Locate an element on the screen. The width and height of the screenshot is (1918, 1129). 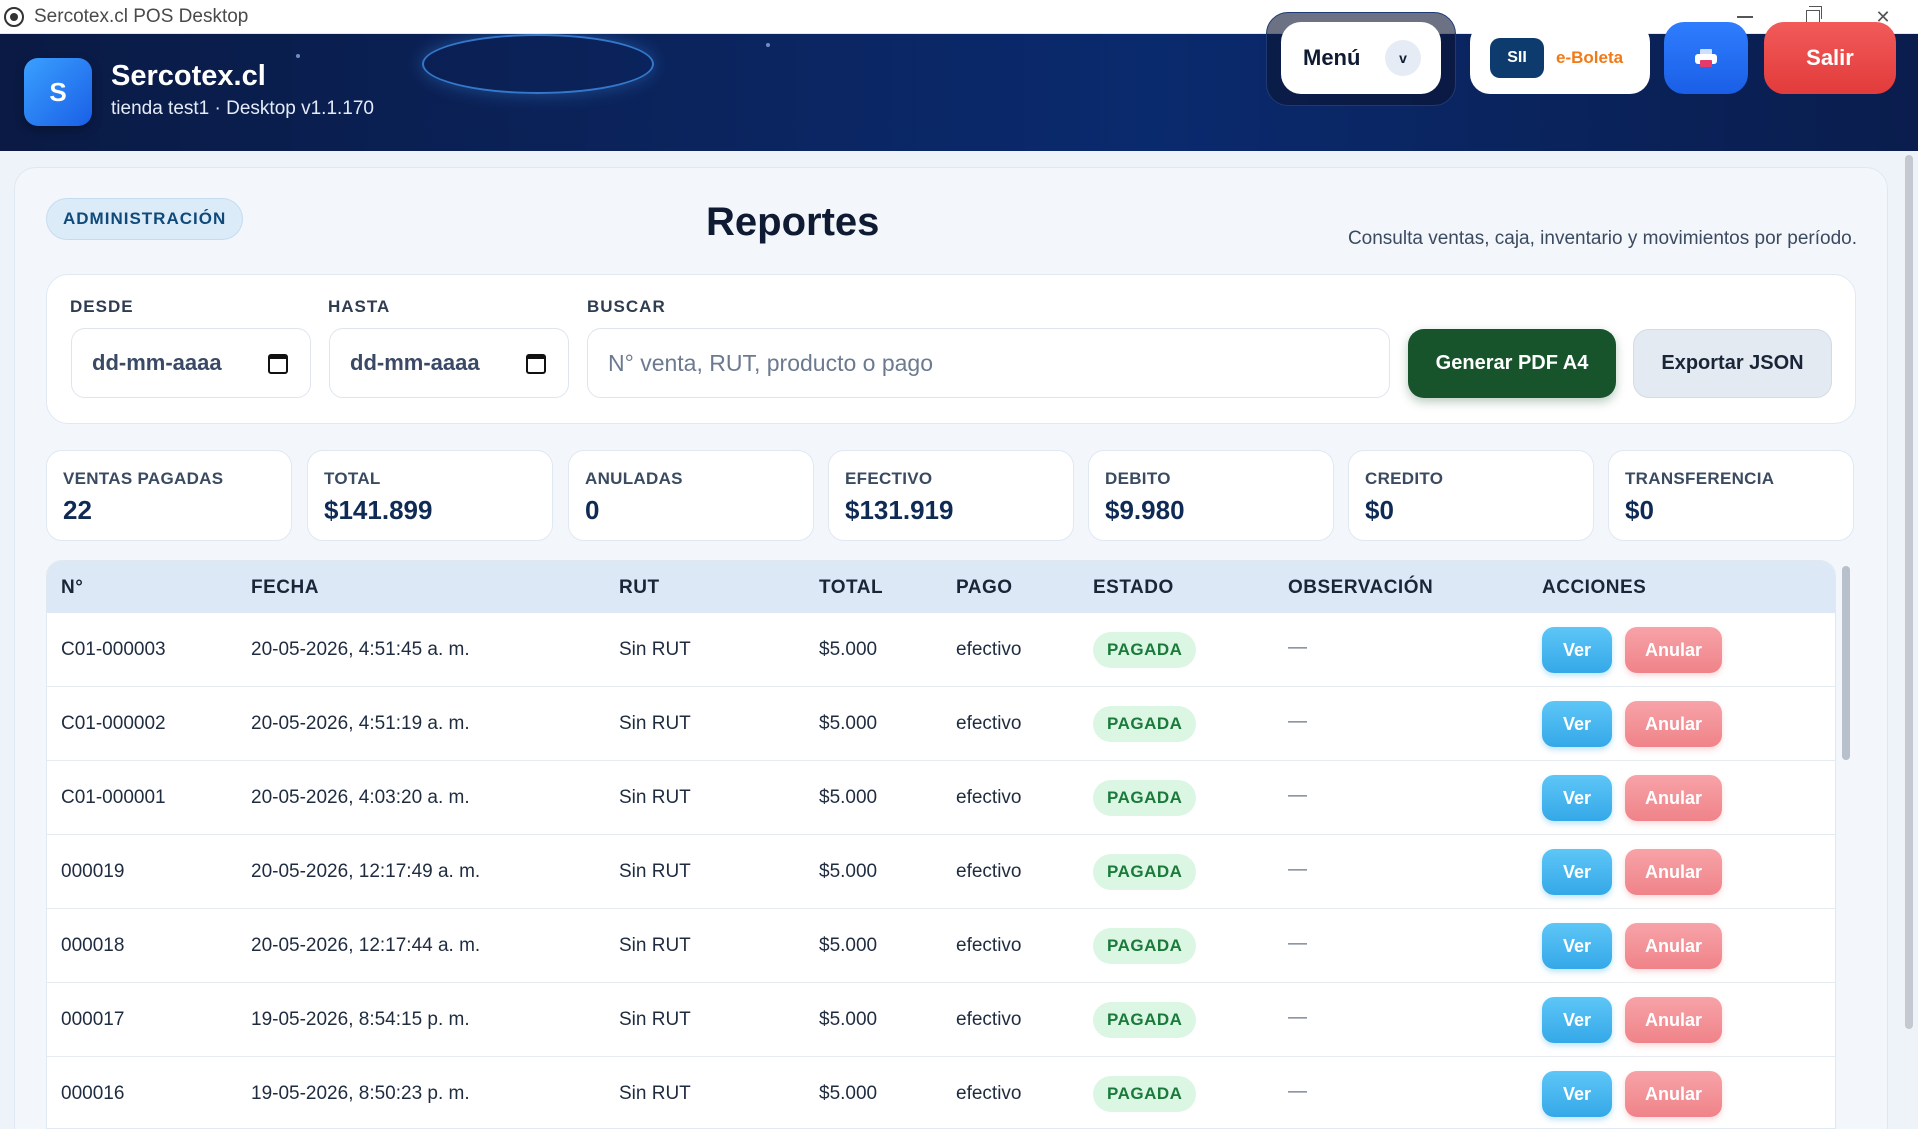
cell-date: 20-05-2026, 4:51:45 a. m. is located at coordinates (360, 649).